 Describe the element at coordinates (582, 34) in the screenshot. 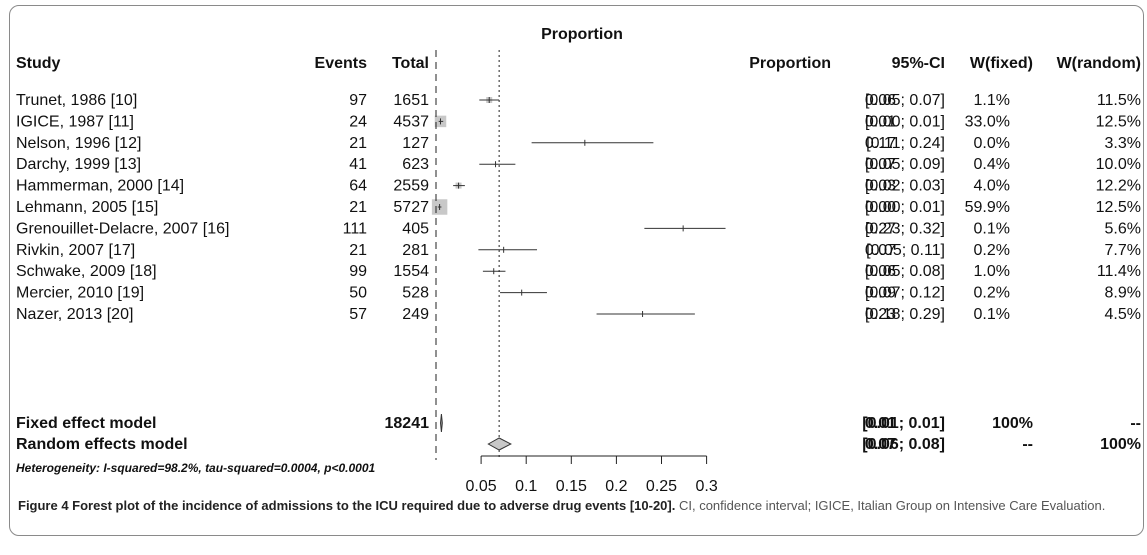

I see `chart-title: Proportion` at that location.